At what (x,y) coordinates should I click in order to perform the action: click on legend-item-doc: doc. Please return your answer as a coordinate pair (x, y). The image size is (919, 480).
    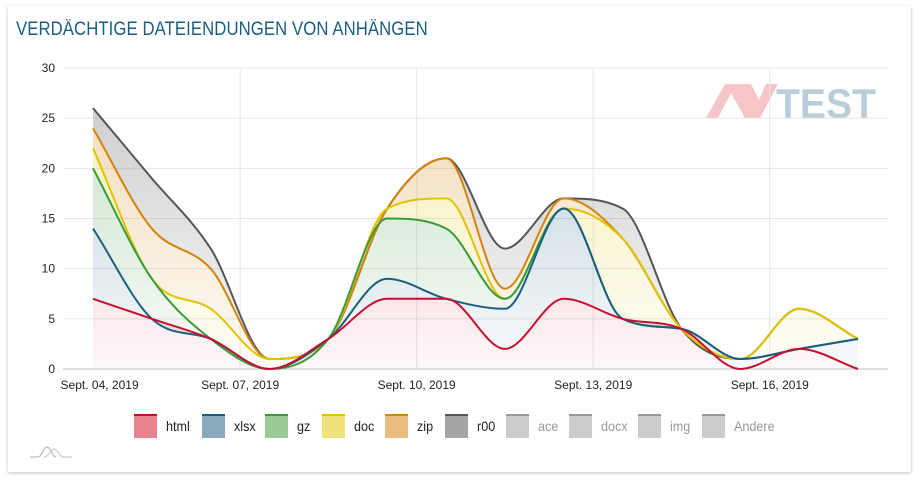
    Looking at the image, I should click on (349, 426).